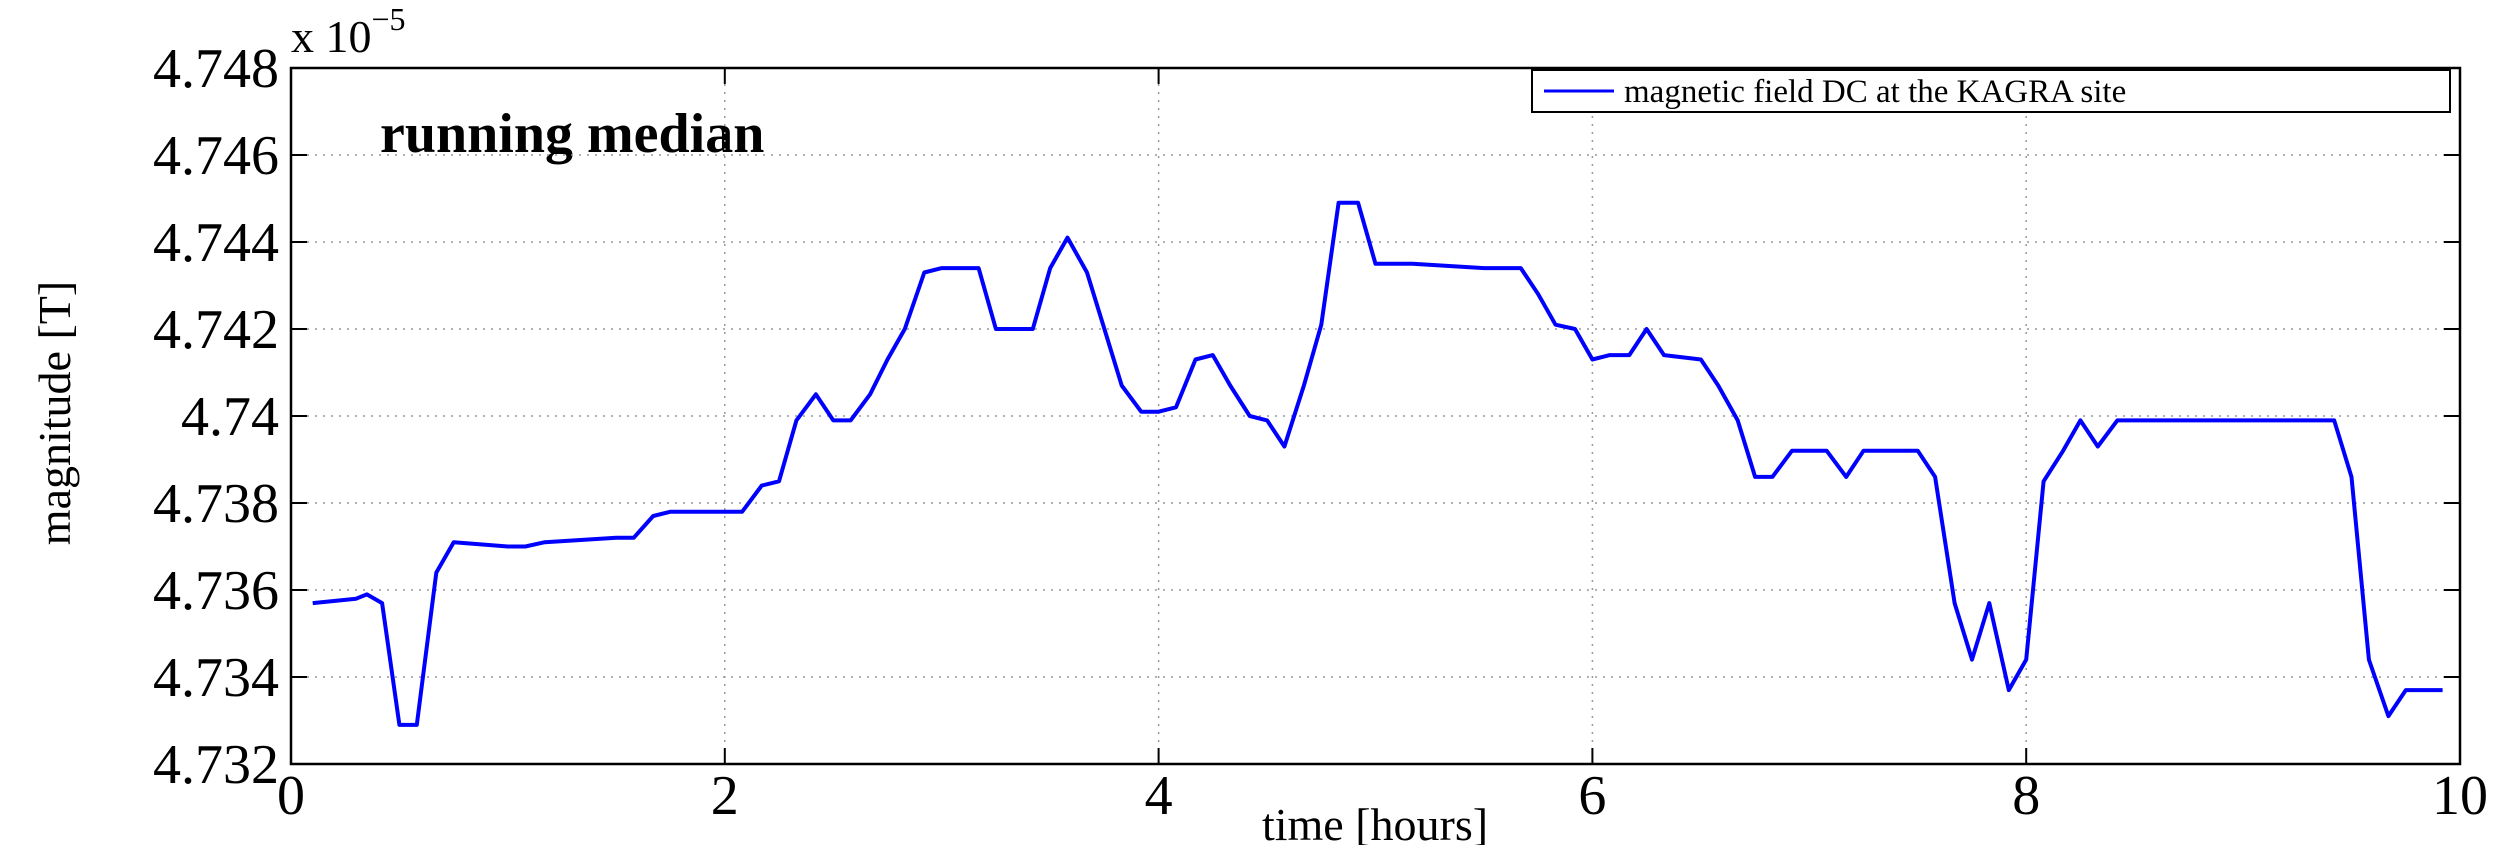 This screenshot has width=2515, height=845. What do you see at coordinates (1375, 822) in the screenshot?
I see `x-axis-label: time [hours]` at bounding box center [1375, 822].